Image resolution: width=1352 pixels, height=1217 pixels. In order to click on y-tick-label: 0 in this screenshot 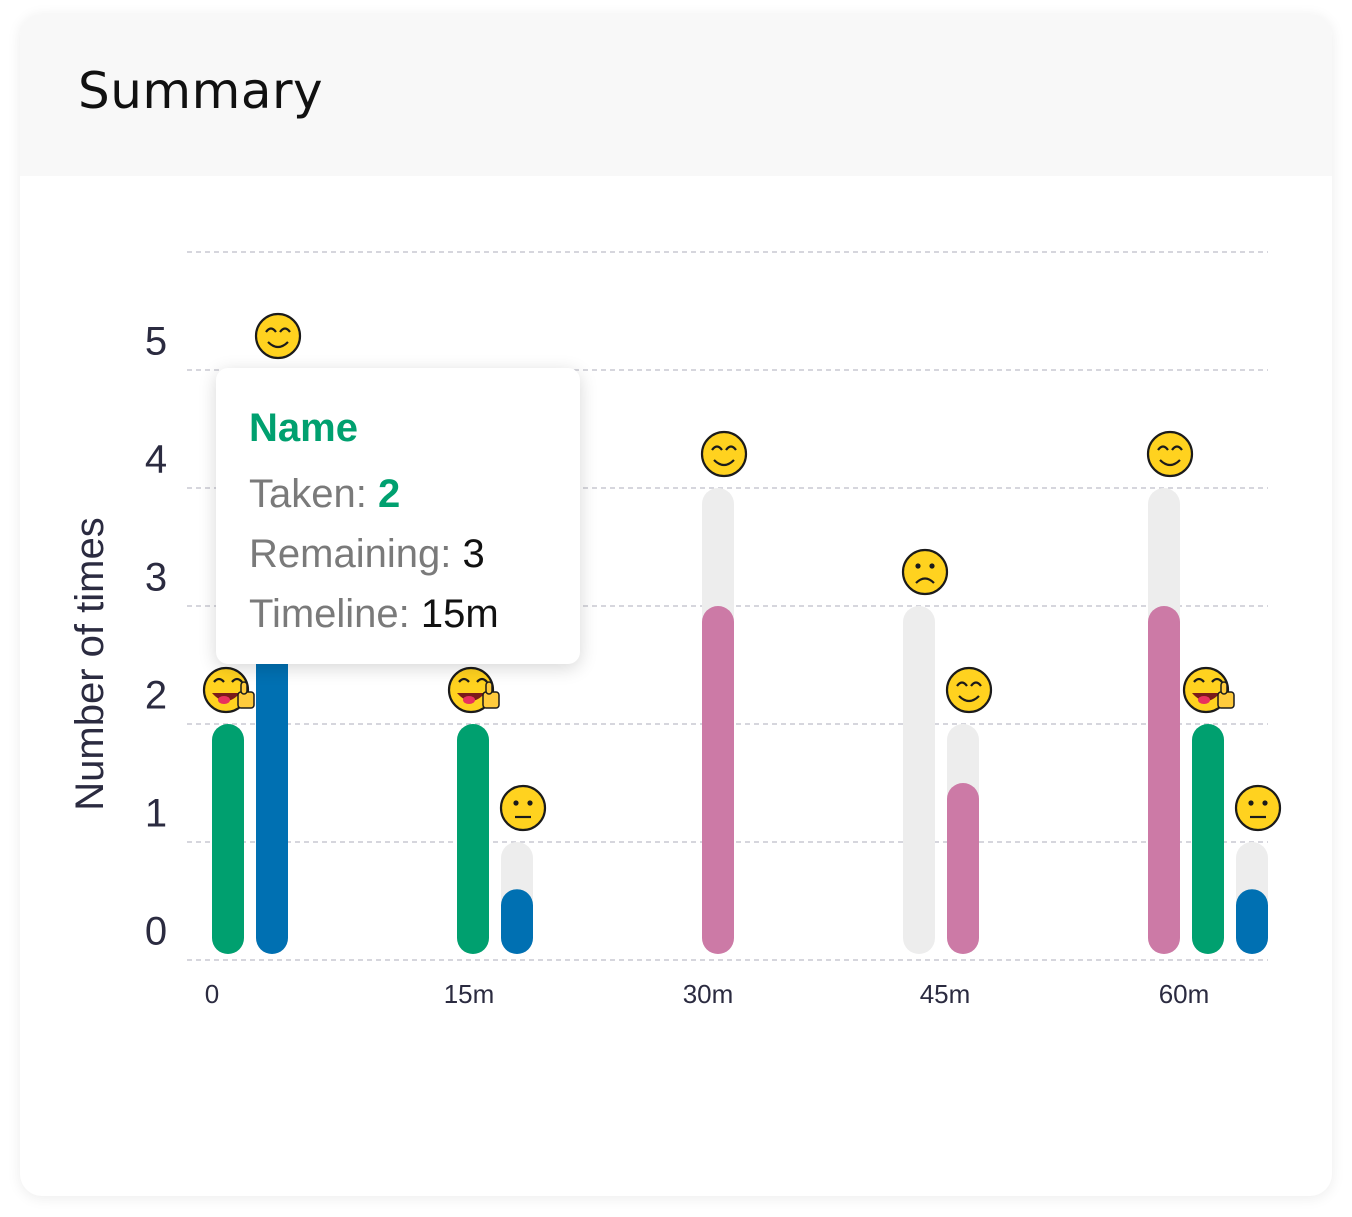, I will do `click(156, 932)`.